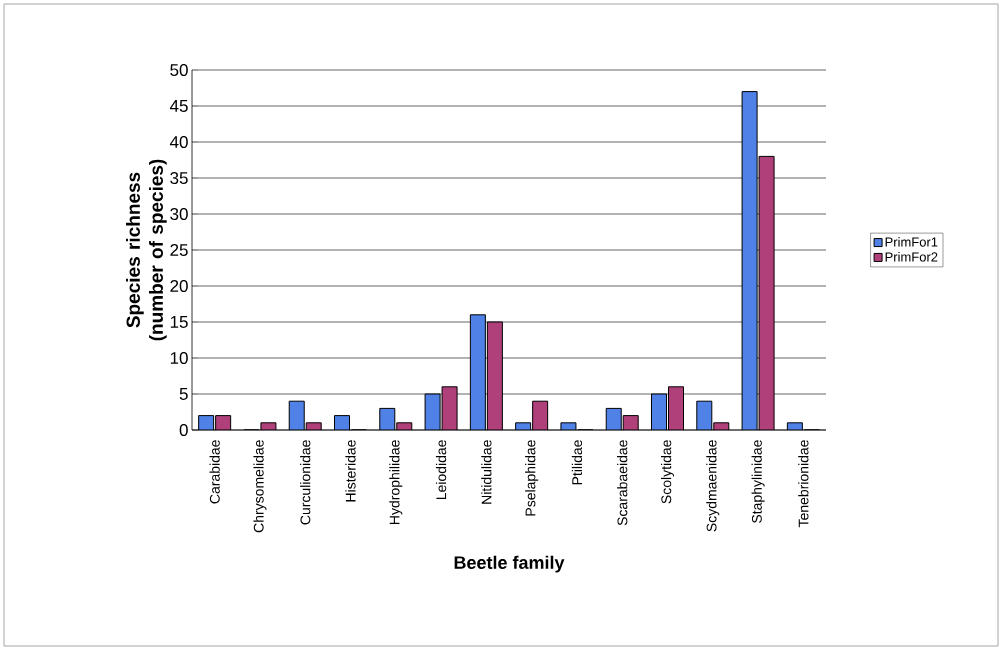 This screenshot has height=650, width=1002. What do you see at coordinates (183, 394) in the screenshot?
I see `y-tick-label: 5` at bounding box center [183, 394].